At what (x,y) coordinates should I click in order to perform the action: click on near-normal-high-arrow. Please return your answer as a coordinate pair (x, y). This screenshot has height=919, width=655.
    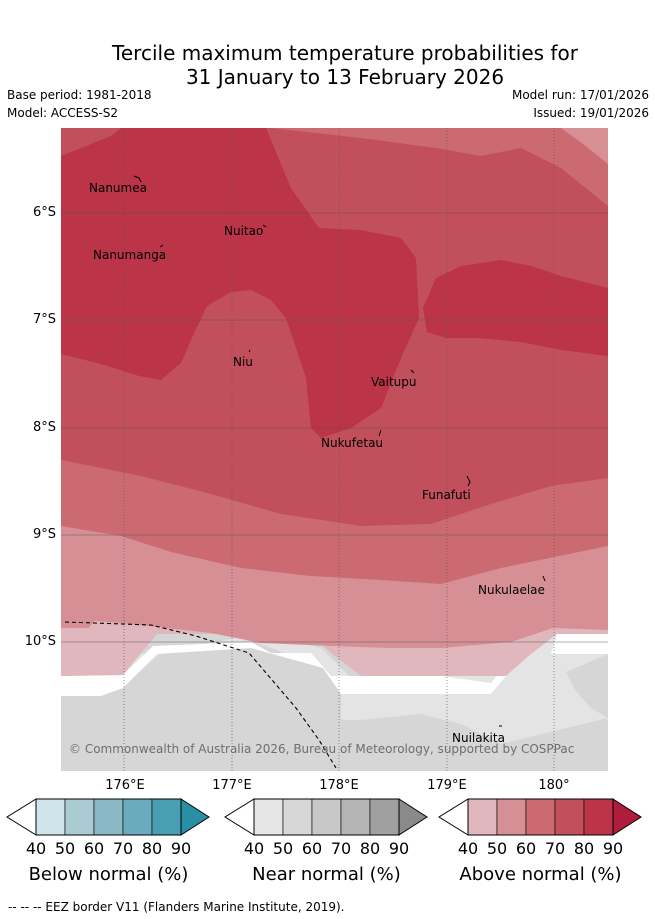
    Looking at the image, I should click on (413, 817).